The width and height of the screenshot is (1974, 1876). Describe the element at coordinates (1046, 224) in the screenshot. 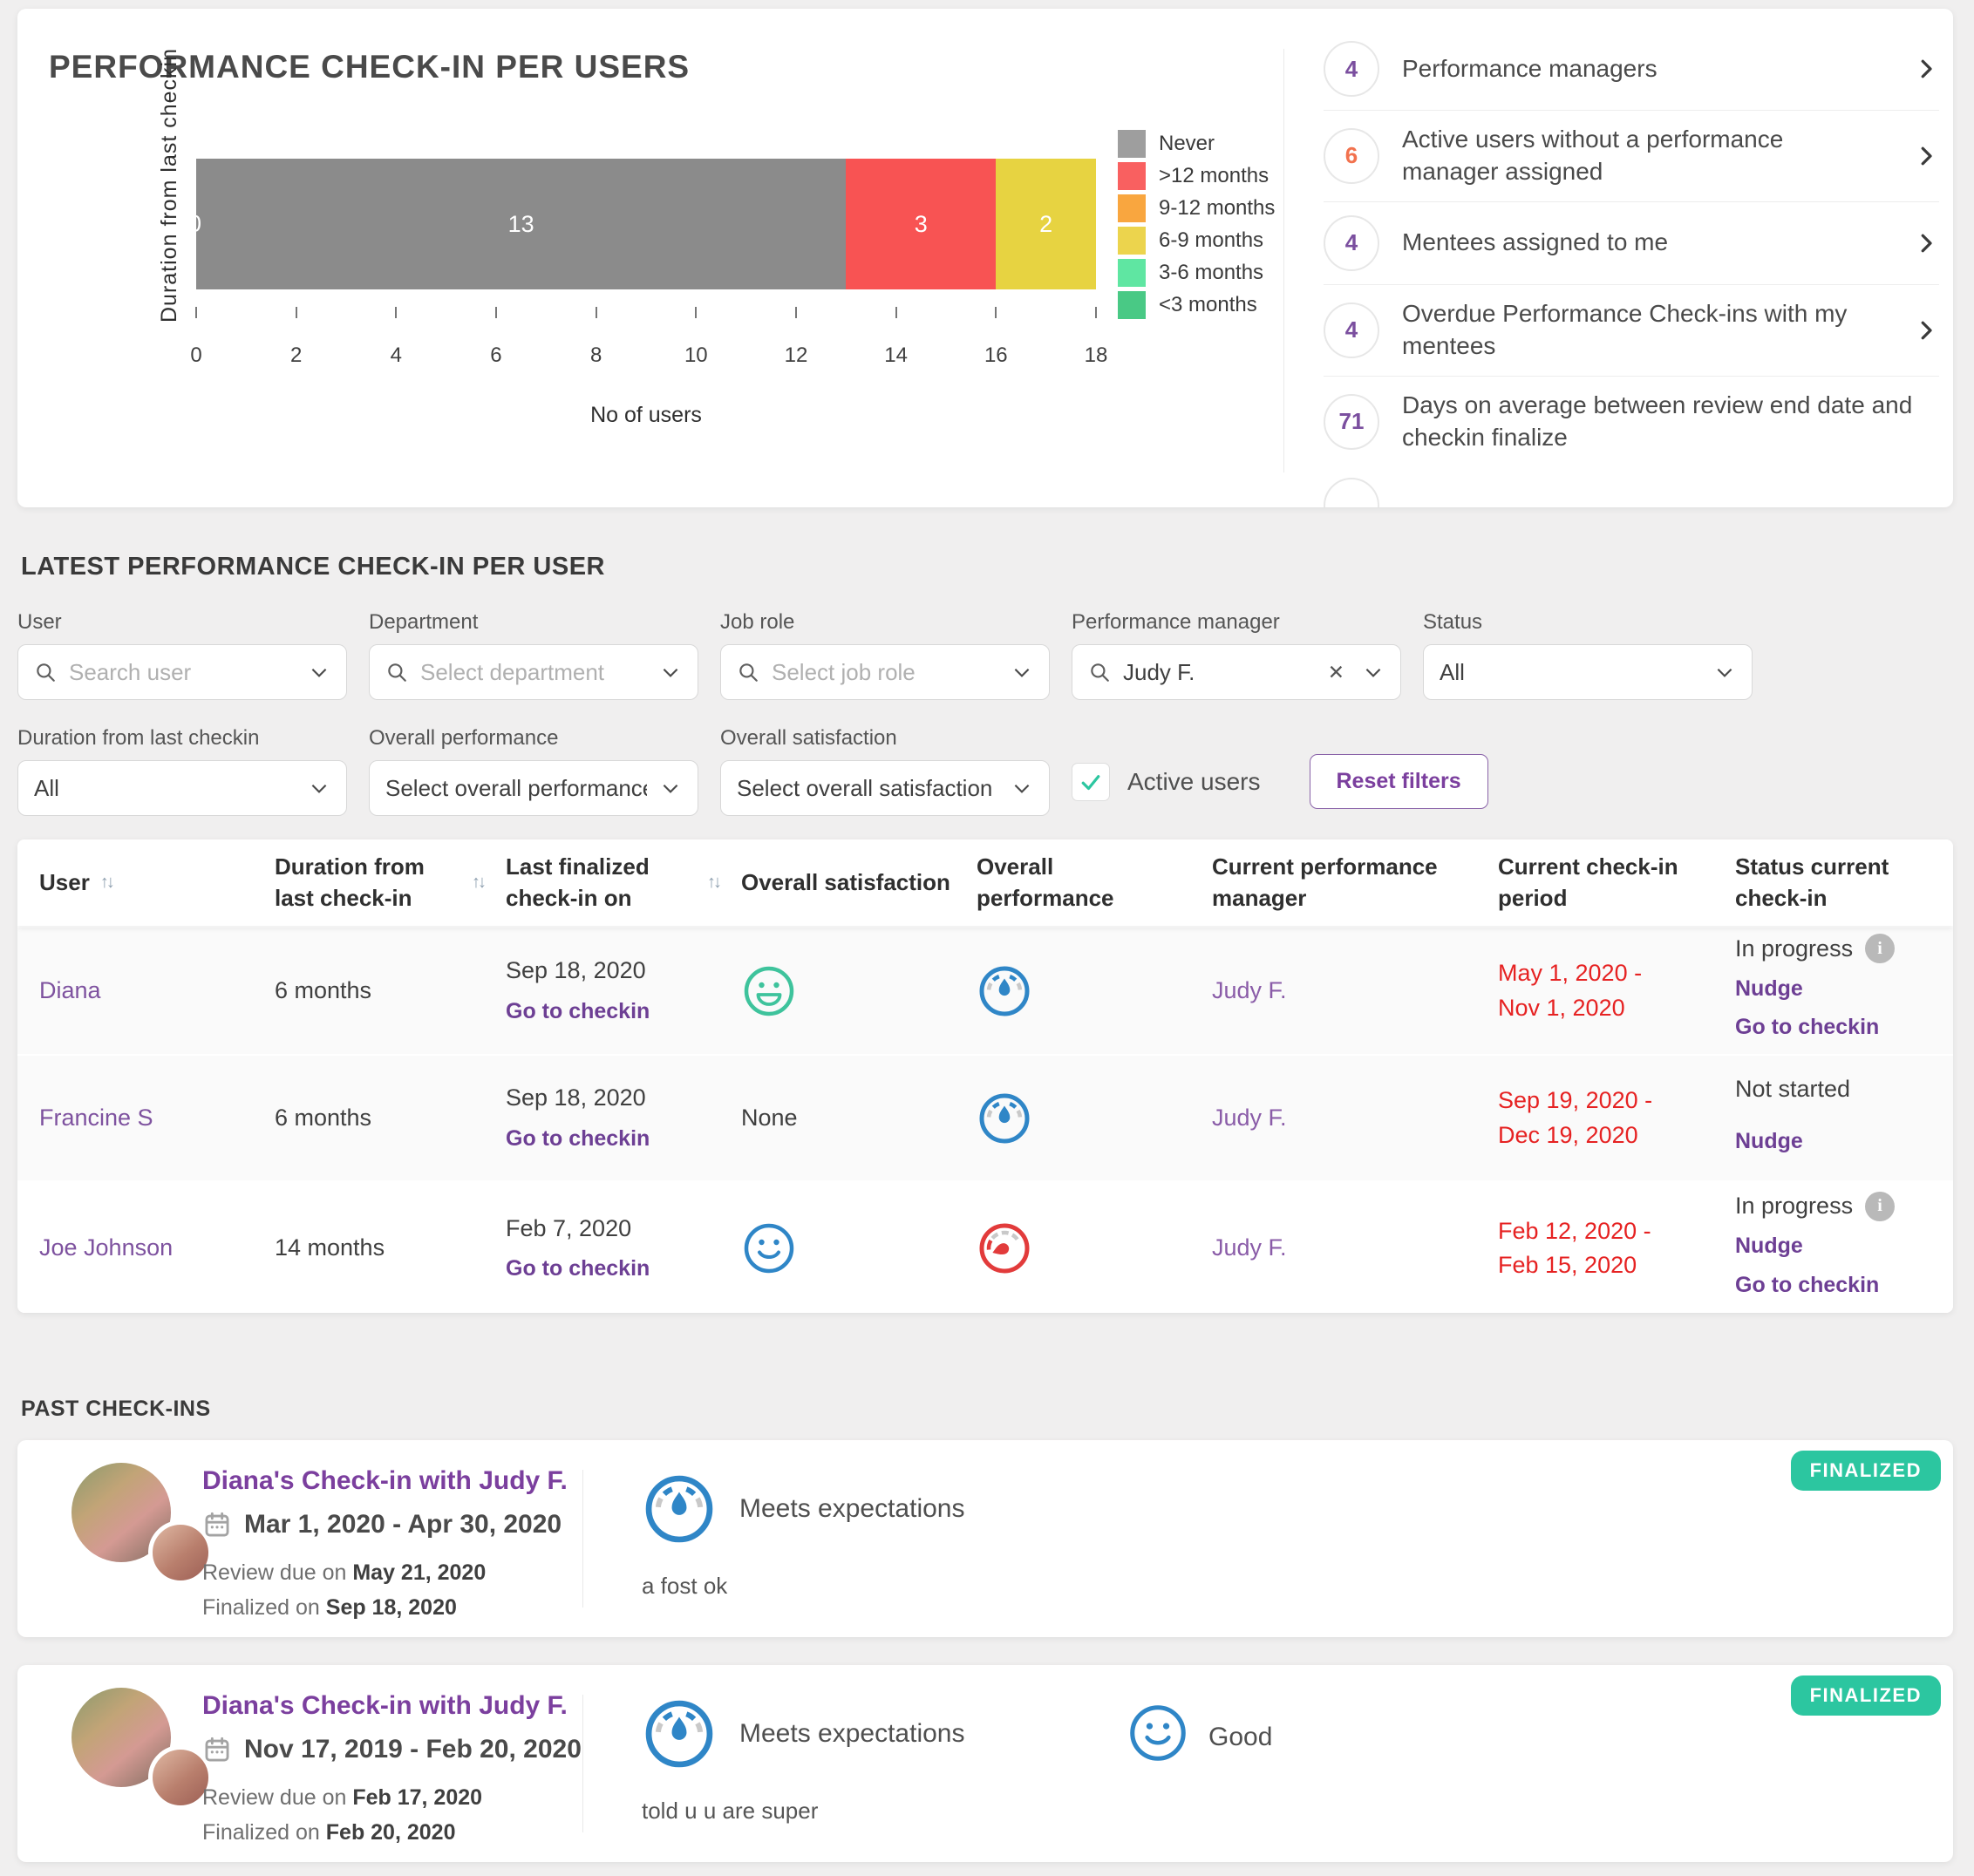

I see `bar-segment-6-9-months: 2` at that location.